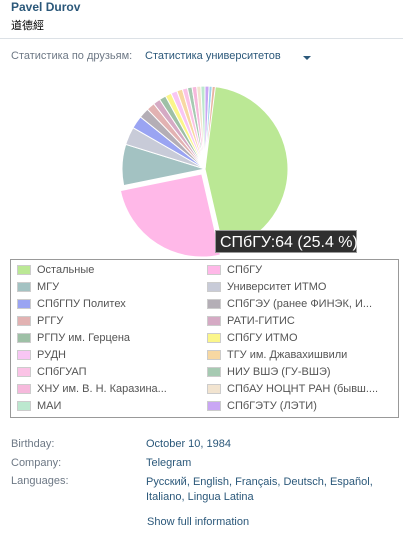 This screenshot has width=409, height=539. What do you see at coordinates (256, 482) in the screenshot?
I see `language-link: Français` at bounding box center [256, 482].